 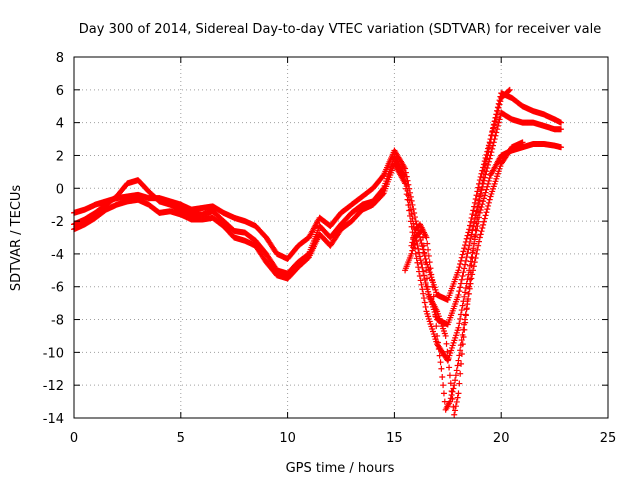 What do you see at coordinates (501, 438) in the screenshot?
I see `x-tick-label: 20` at bounding box center [501, 438].